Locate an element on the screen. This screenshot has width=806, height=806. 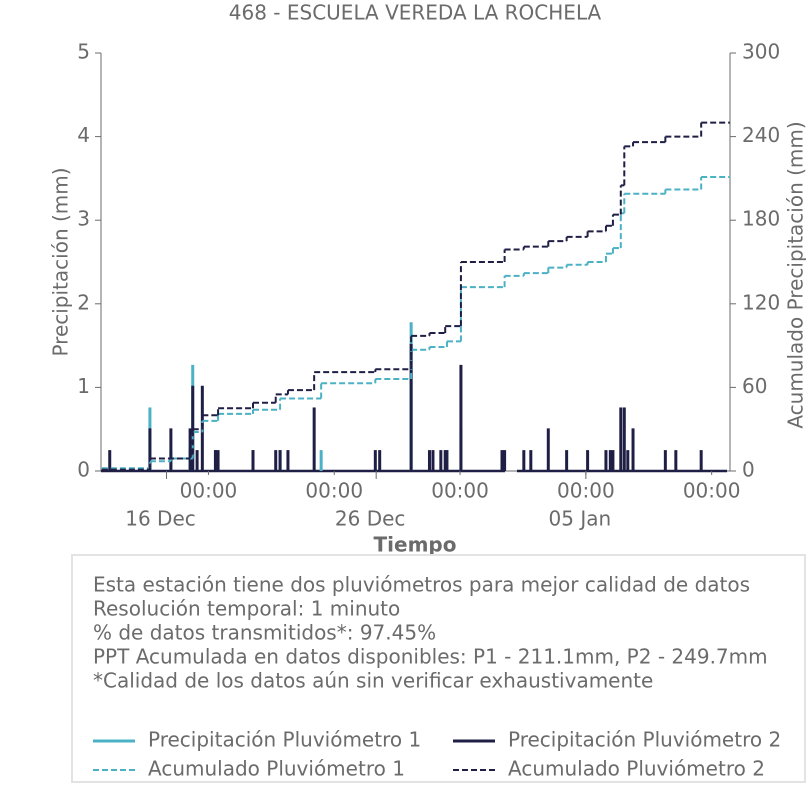
y2-tick-label: 0 is located at coordinates (748, 470).